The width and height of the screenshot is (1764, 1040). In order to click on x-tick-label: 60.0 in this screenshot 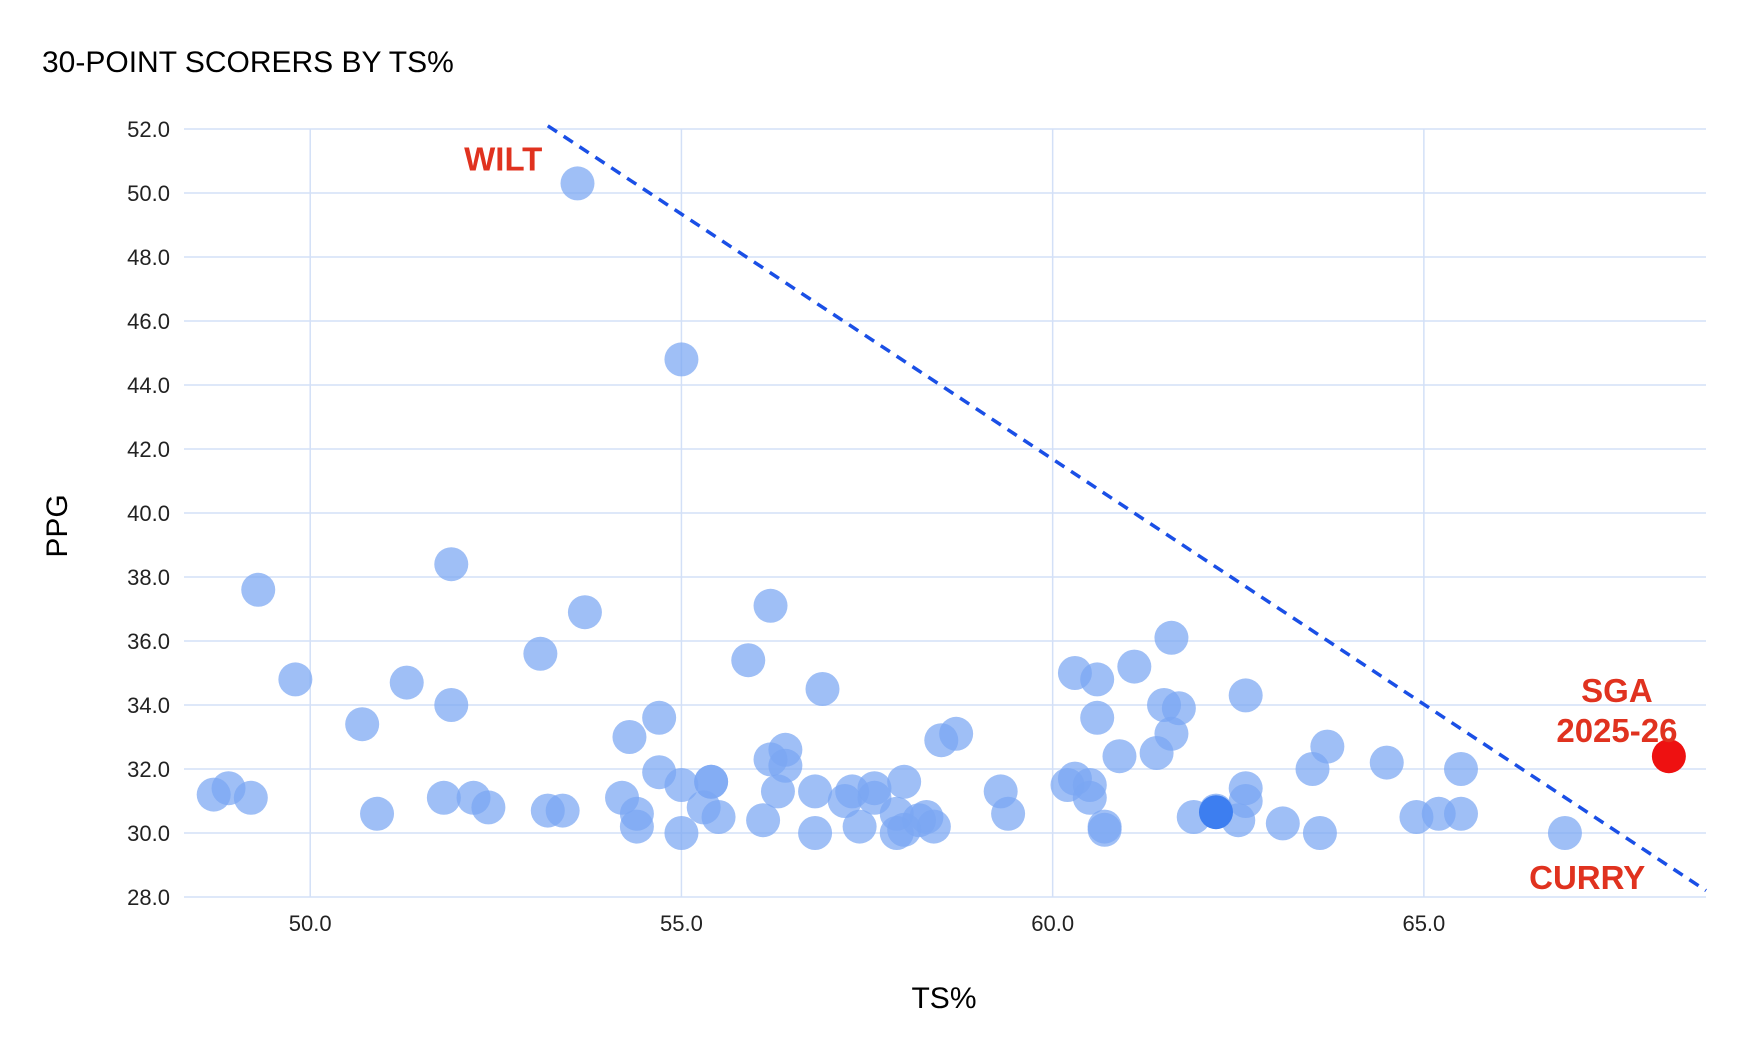, I will do `click(1052, 923)`.